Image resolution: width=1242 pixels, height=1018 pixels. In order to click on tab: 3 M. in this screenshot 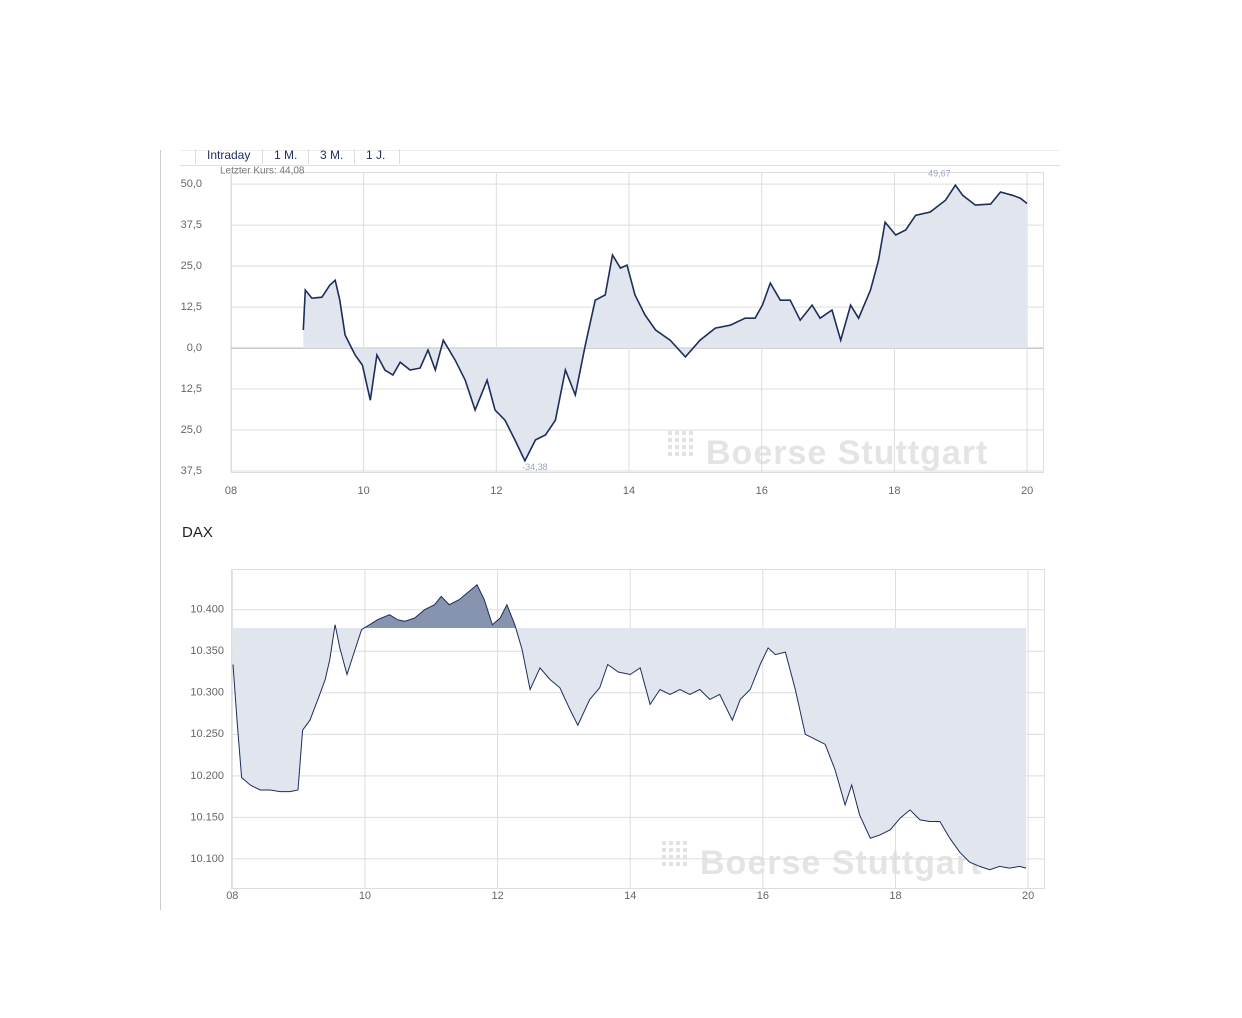, I will do `click(331, 155)`.